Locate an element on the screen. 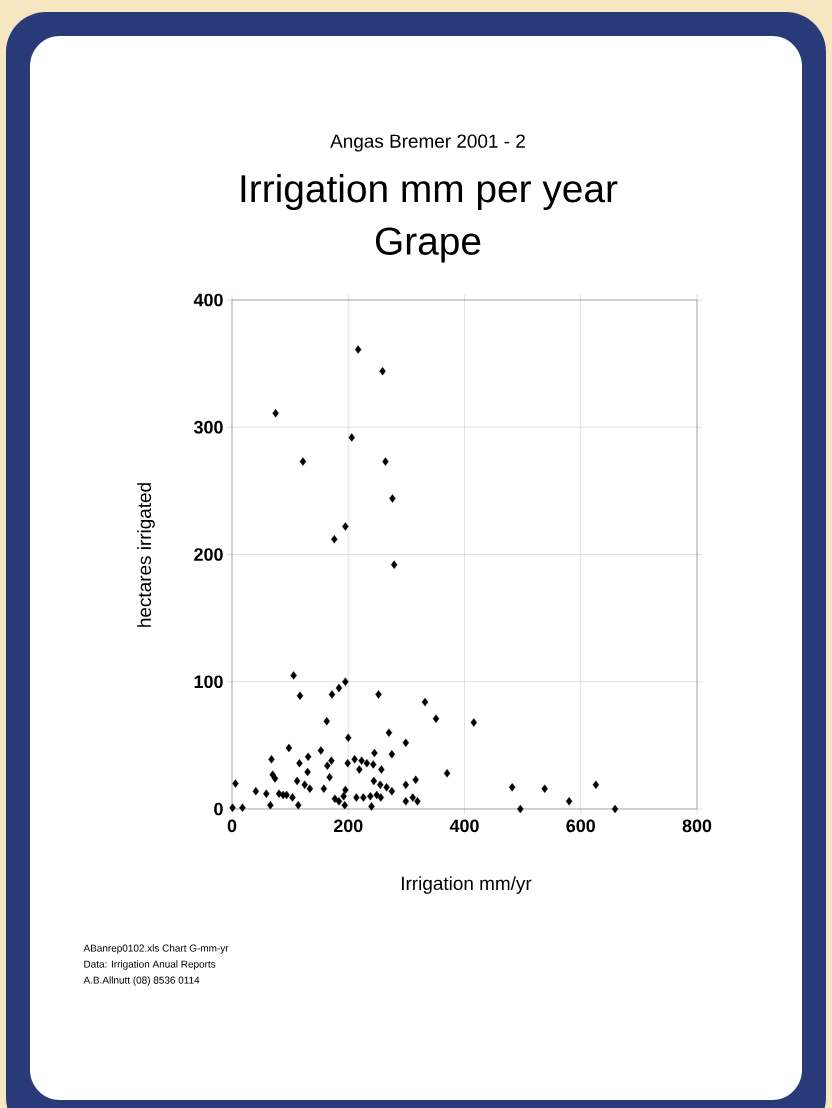 Image resolution: width=832 pixels, height=1108 pixels. y-tick-label: 0 is located at coordinates (218, 809).